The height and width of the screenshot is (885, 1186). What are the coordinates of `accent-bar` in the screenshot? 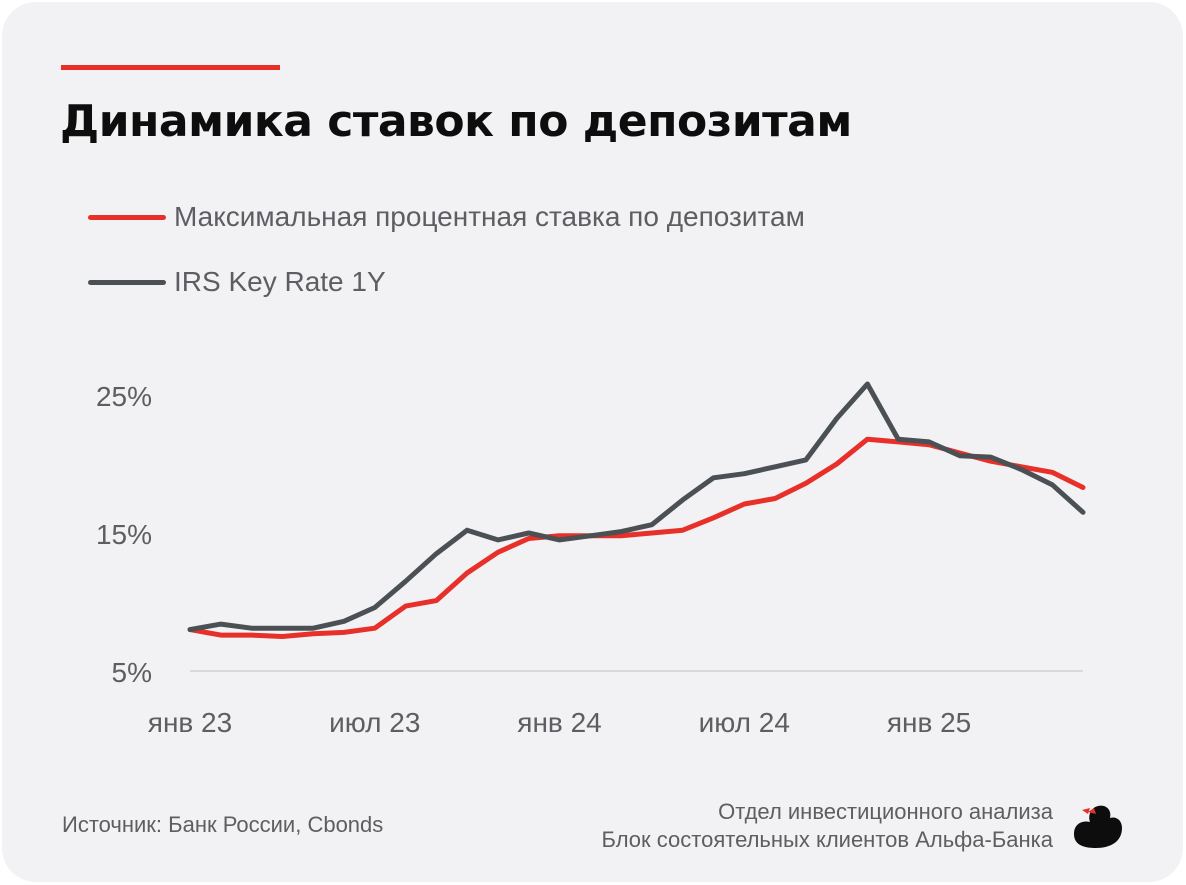 It's located at (170, 67).